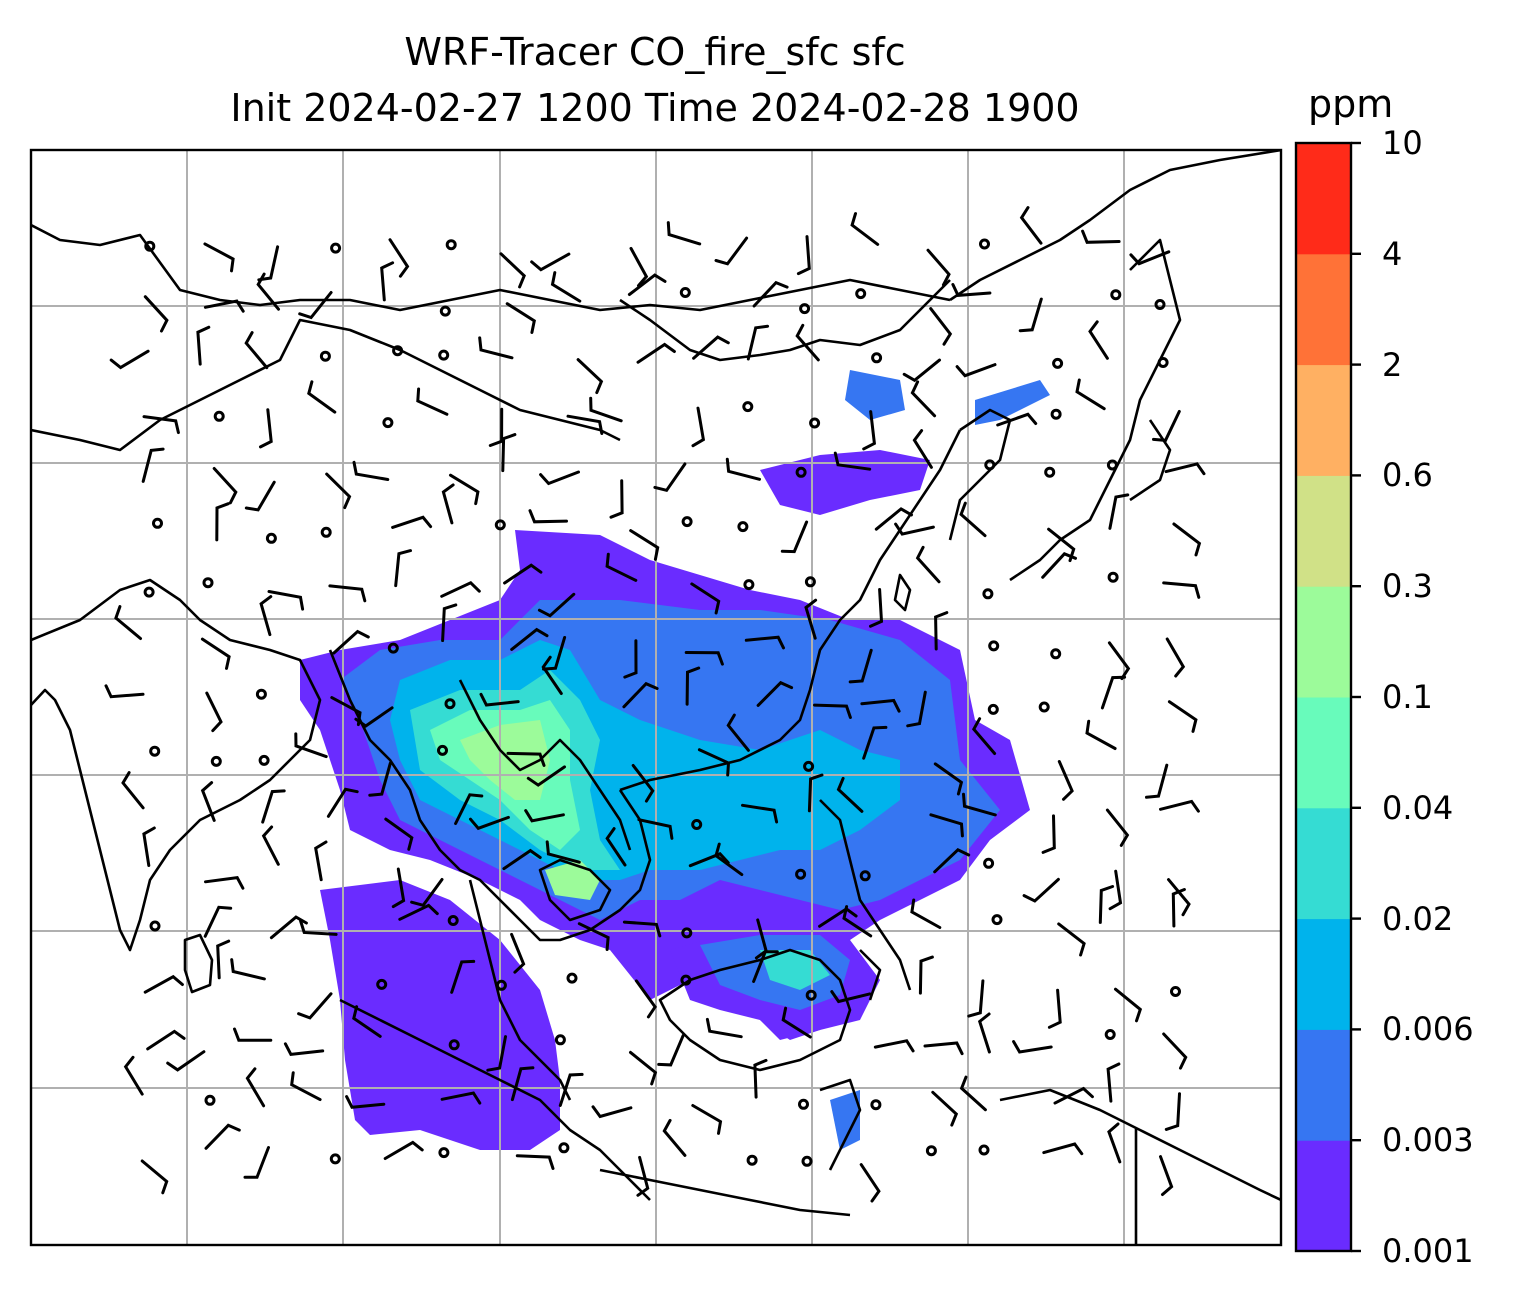 The image size is (1528, 1306). I want to click on tracer-region-sulawesi, so click(845, 1120).